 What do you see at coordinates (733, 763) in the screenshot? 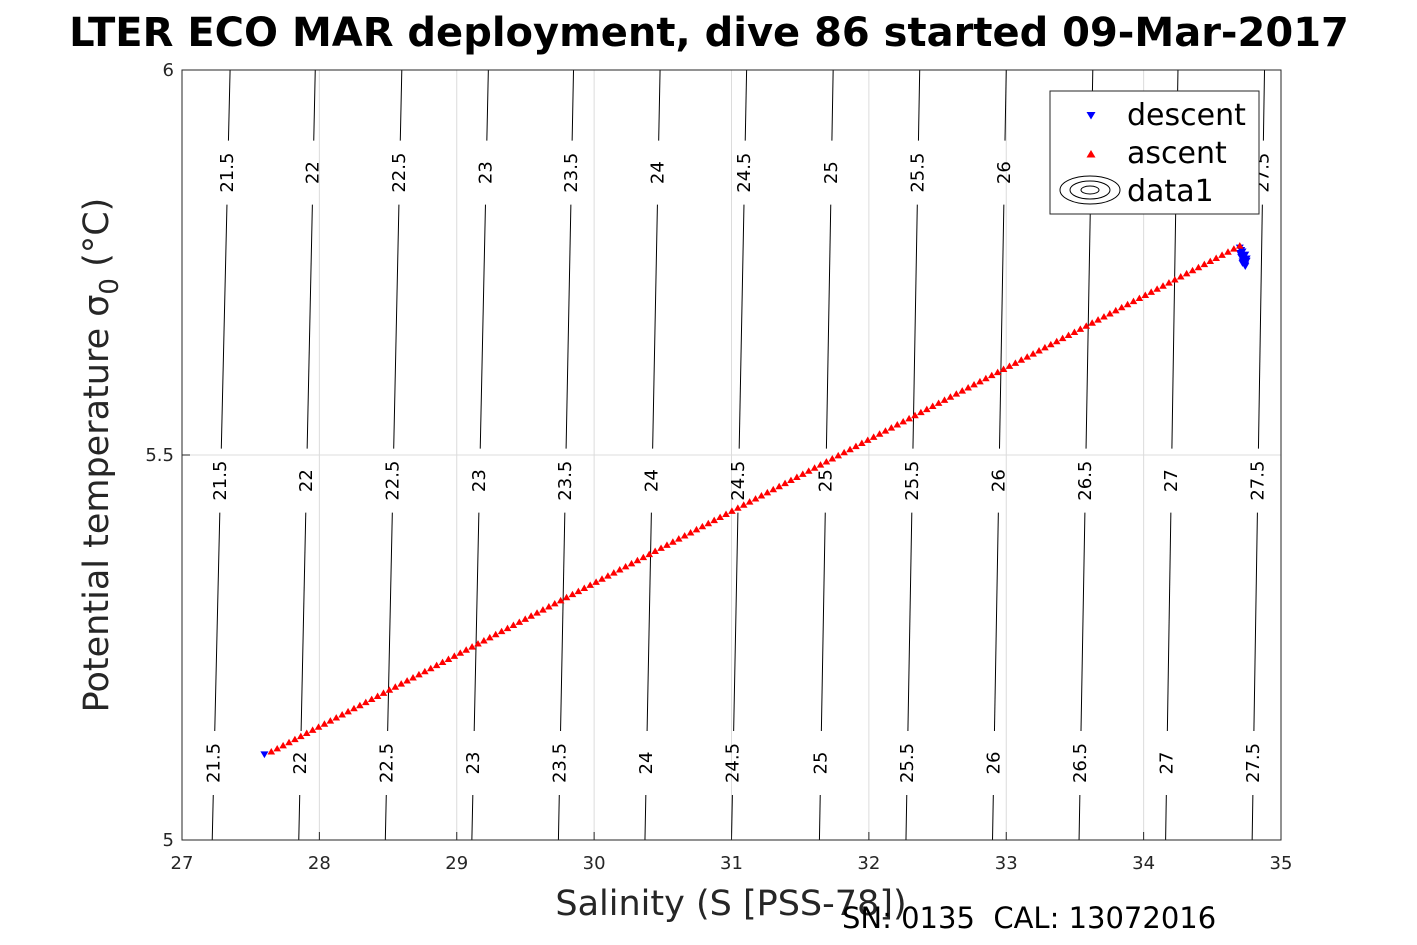
I see `density-contour-label: 24.5` at bounding box center [733, 763].